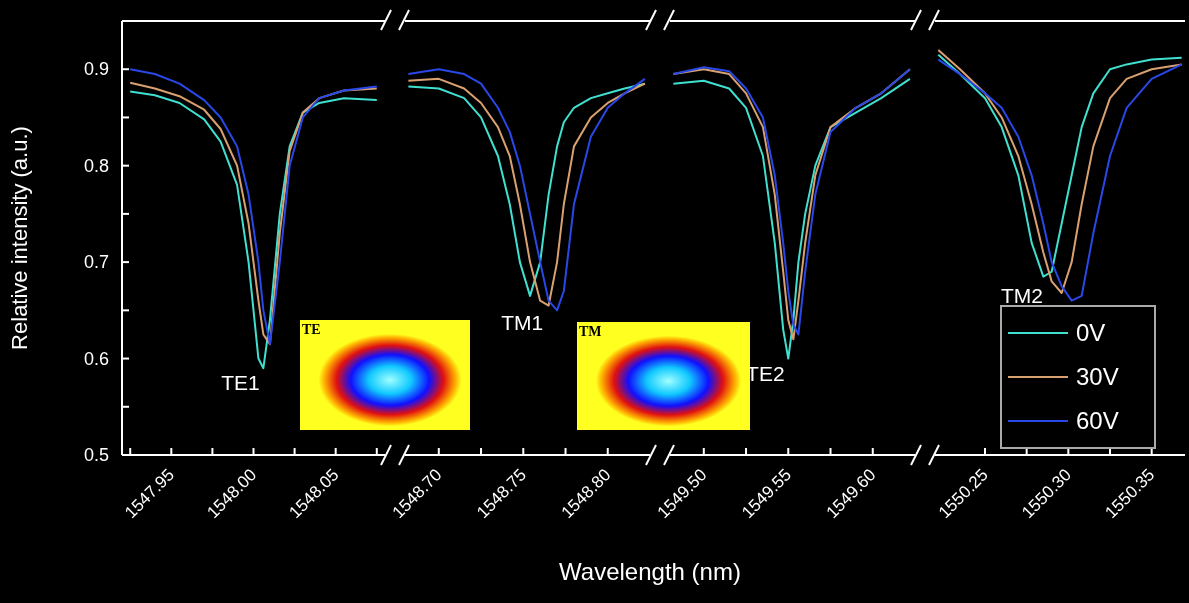 This screenshot has height=603, width=1189. Describe the element at coordinates (311, 329) in the screenshot. I see `annotation: TE` at that location.